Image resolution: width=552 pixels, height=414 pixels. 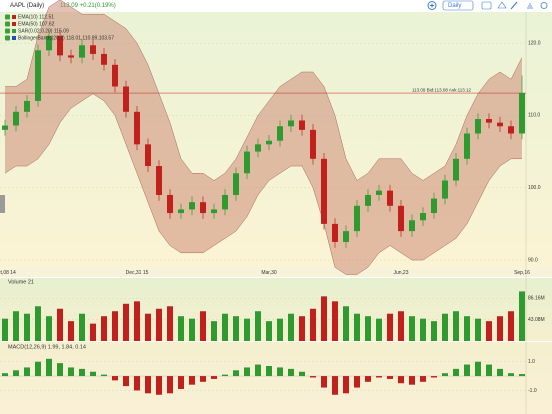 What do you see at coordinates (36, 24) in the screenshot?
I see `legend-entry: EMA(50) 107.62` at bounding box center [36, 24].